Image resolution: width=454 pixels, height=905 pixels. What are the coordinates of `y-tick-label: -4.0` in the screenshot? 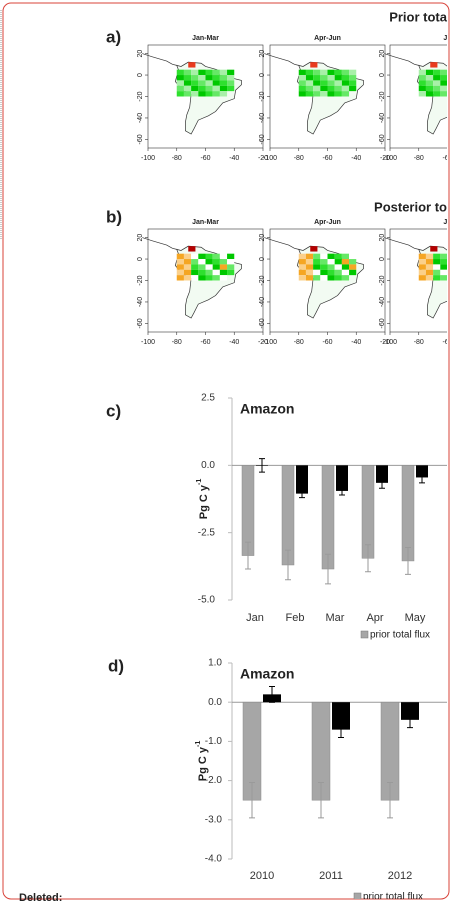 It's located at (214, 859).